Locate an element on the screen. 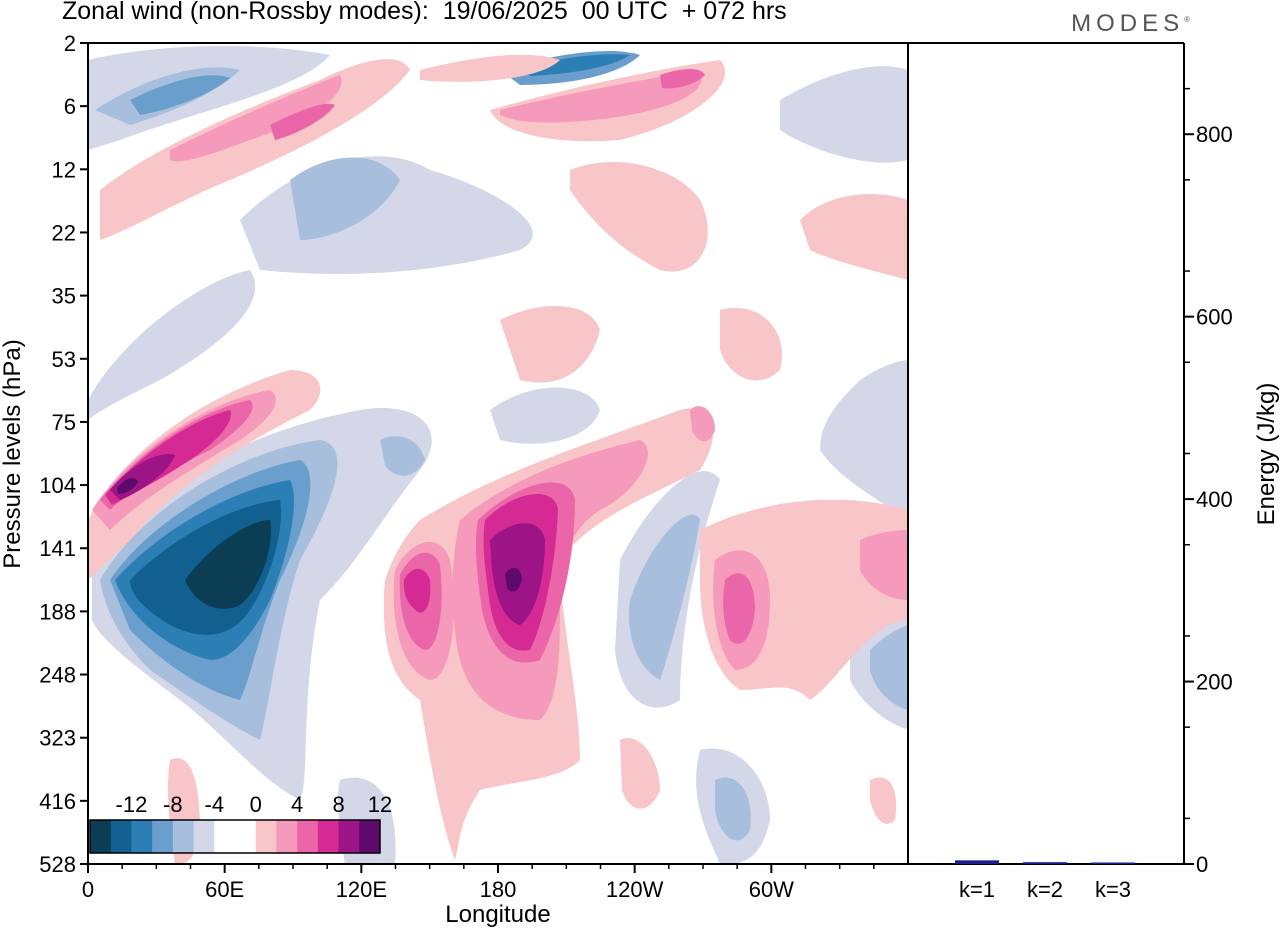  y-tick-label: 6 is located at coordinates (70, 106).